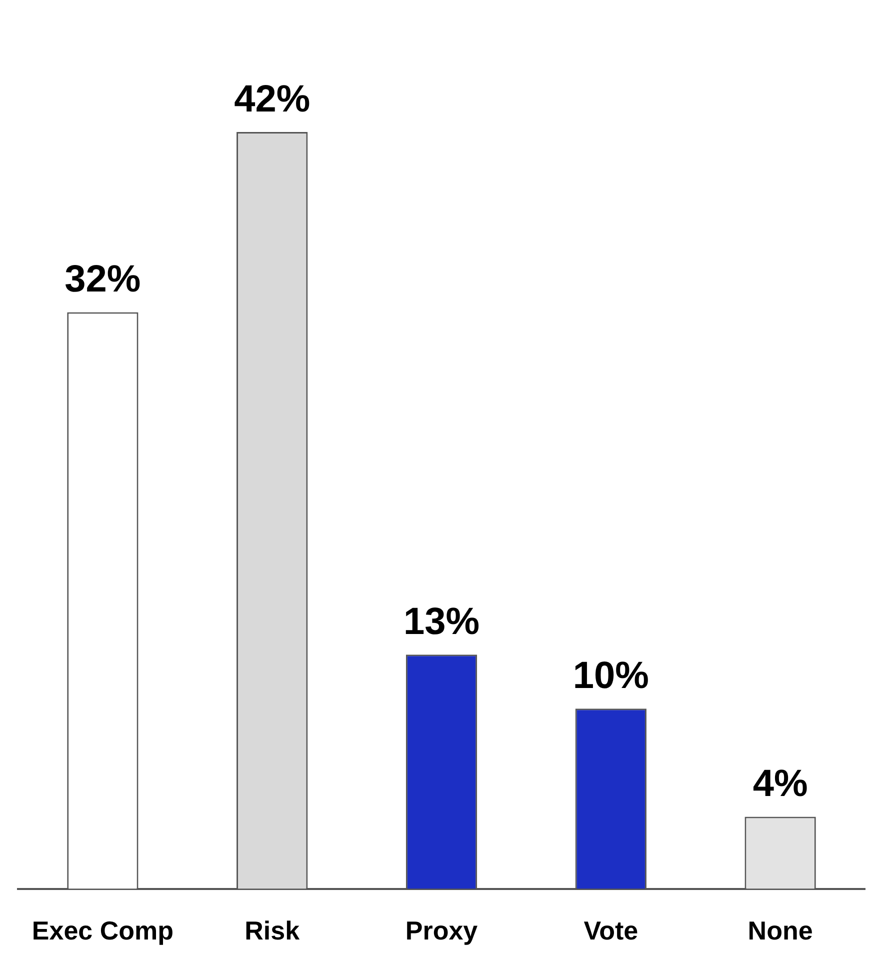 This screenshot has height=979, width=883. What do you see at coordinates (441, 931) in the screenshot?
I see `x-tick-label: Proxy` at bounding box center [441, 931].